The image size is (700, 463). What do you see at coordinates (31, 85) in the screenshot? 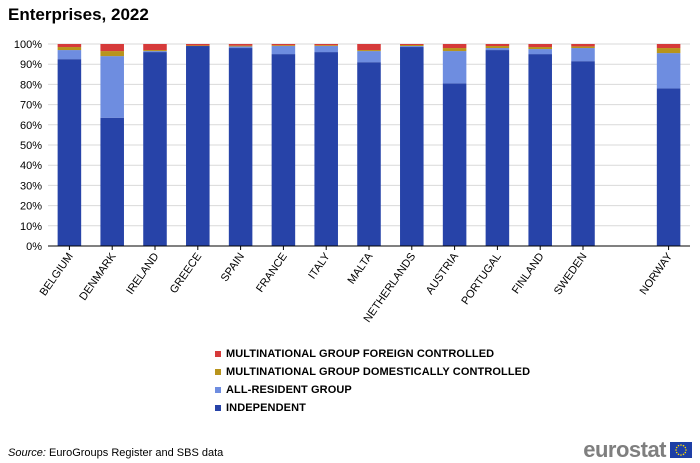
I see `y-tick-label: 80%` at bounding box center [31, 85].